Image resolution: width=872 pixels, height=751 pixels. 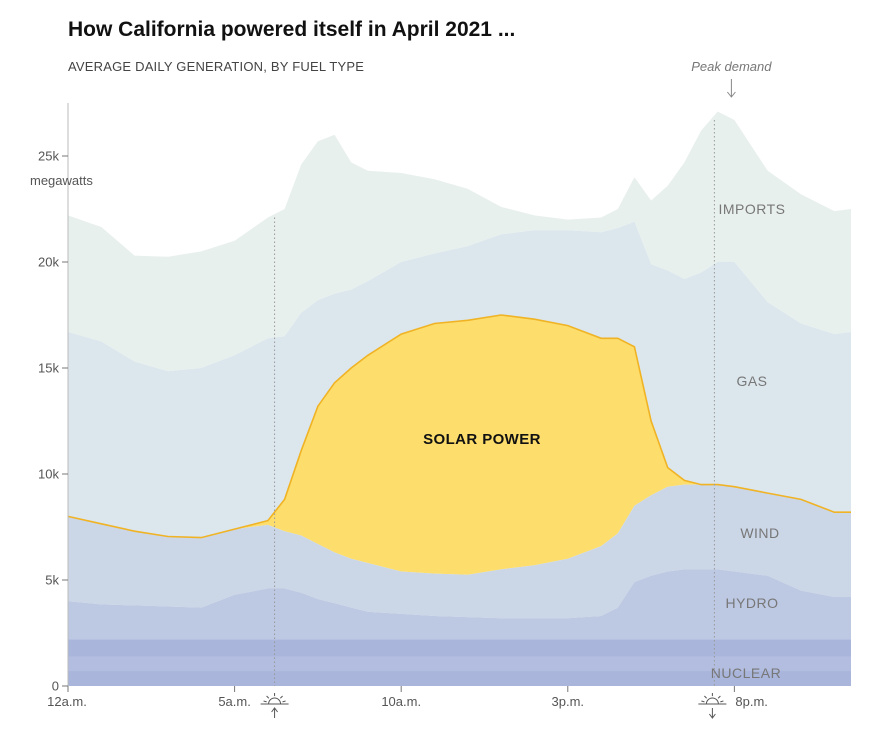 What do you see at coordinates (48, 262) in the screenshot?
I see `y-tick-label: 20k` at bounding box center [48, 262].